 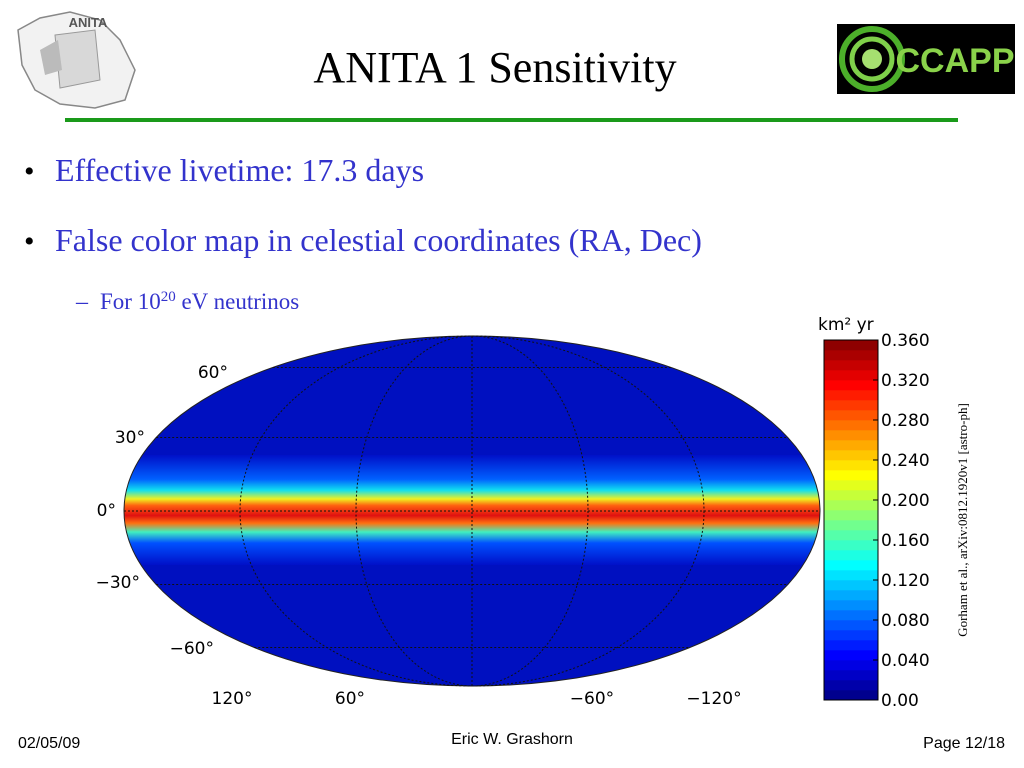 What do you see at coordinates (88, 22) in the screenshot?
I see `logo-text: ANITA` at bounding box center [88, 22].